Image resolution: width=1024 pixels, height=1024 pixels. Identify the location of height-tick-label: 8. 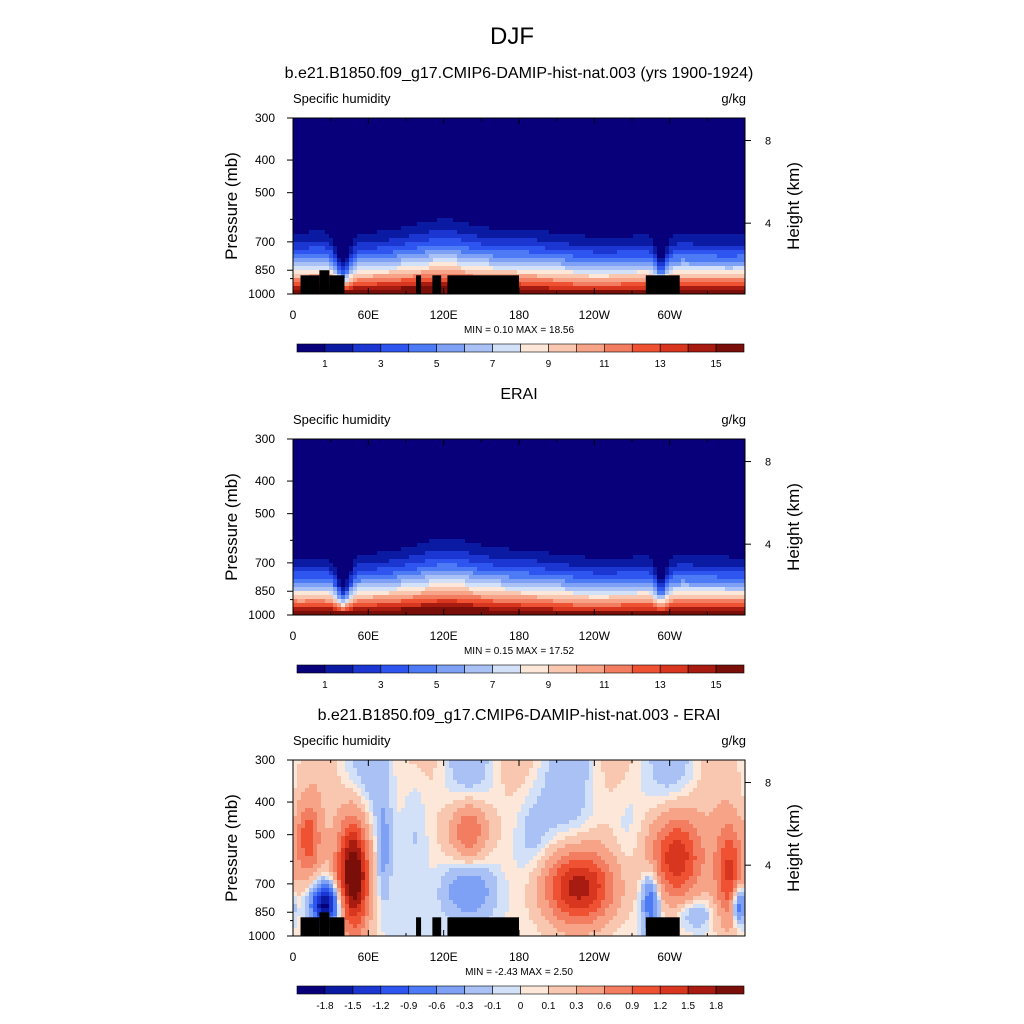
(768, 784).